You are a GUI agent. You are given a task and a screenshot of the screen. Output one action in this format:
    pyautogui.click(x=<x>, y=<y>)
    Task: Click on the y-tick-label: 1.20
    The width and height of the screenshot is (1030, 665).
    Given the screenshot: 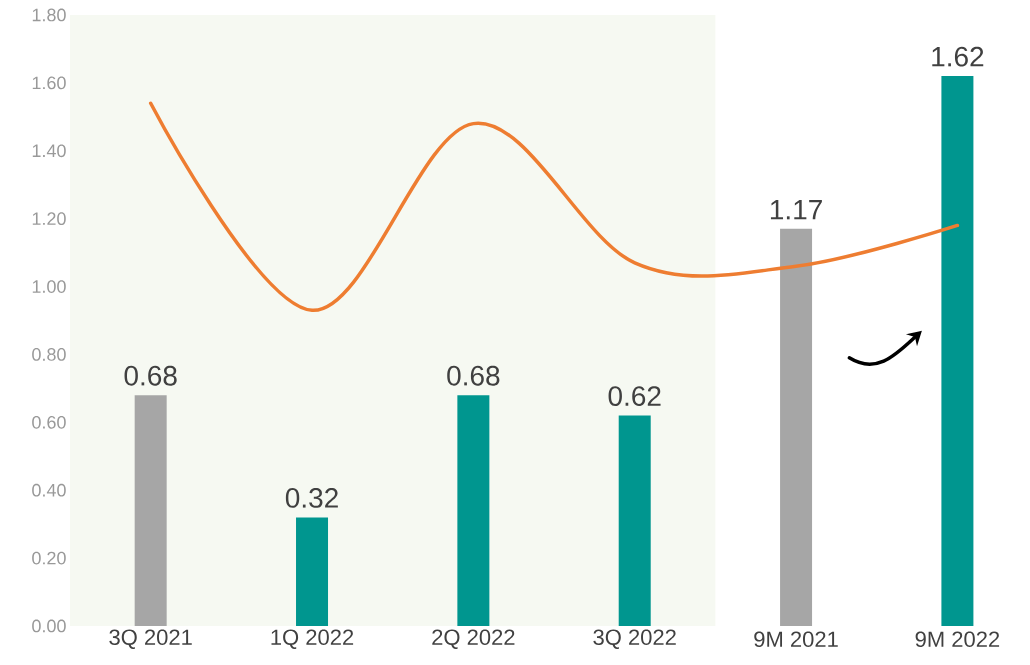 What is the action you would take?
    pyautogui.click(x=49, y=219)
    